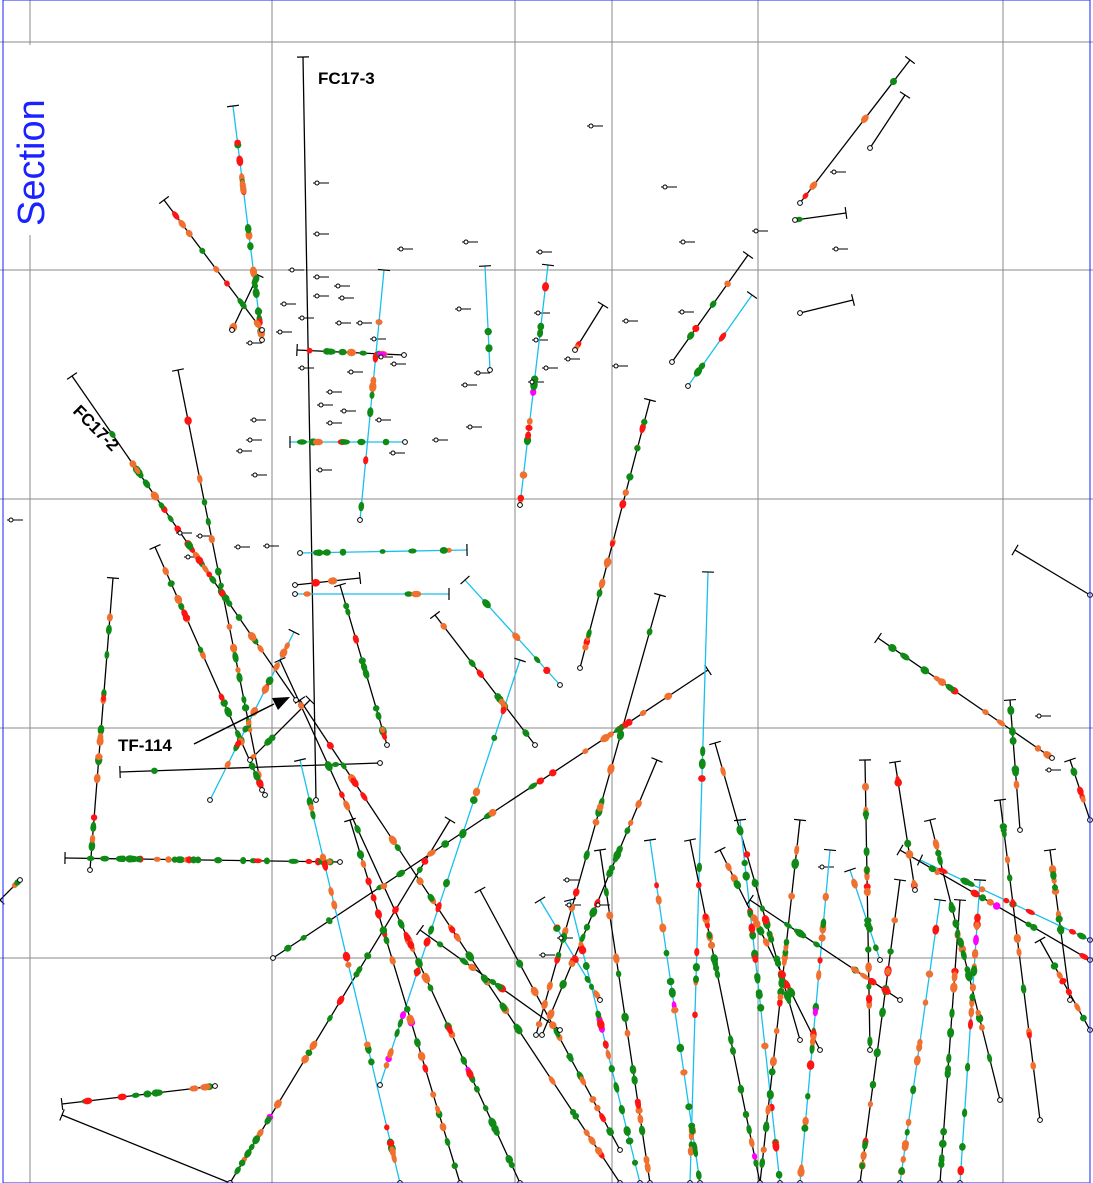  Describe the element at coordinates (346, 78) in the screenshot. I see `label-fc17-3: FC17-3` at that location.